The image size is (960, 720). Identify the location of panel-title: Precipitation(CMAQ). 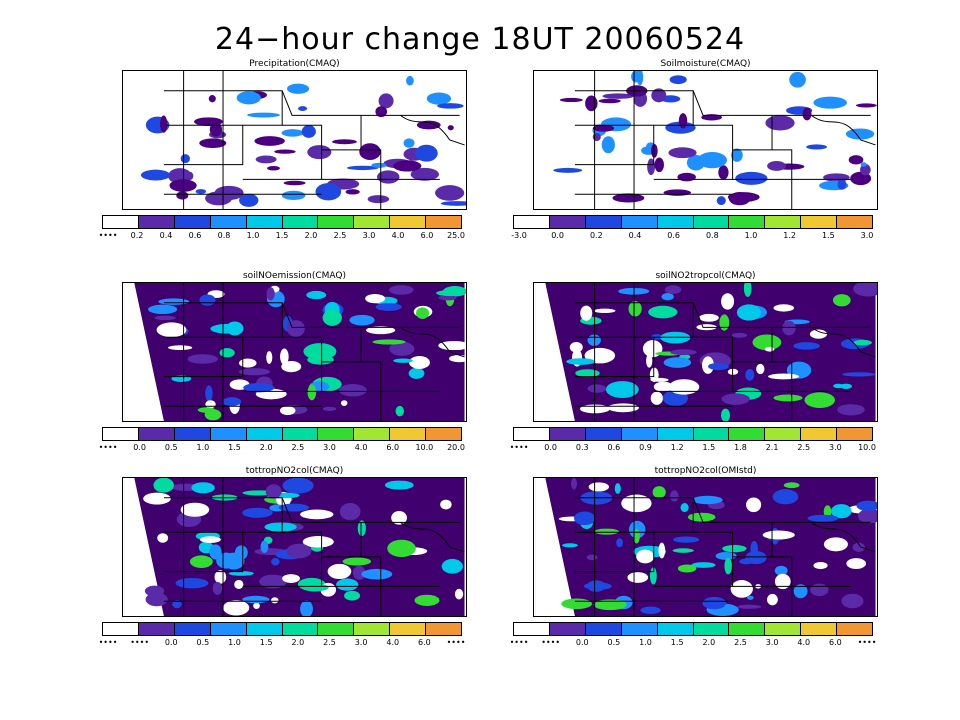
(294, 64).